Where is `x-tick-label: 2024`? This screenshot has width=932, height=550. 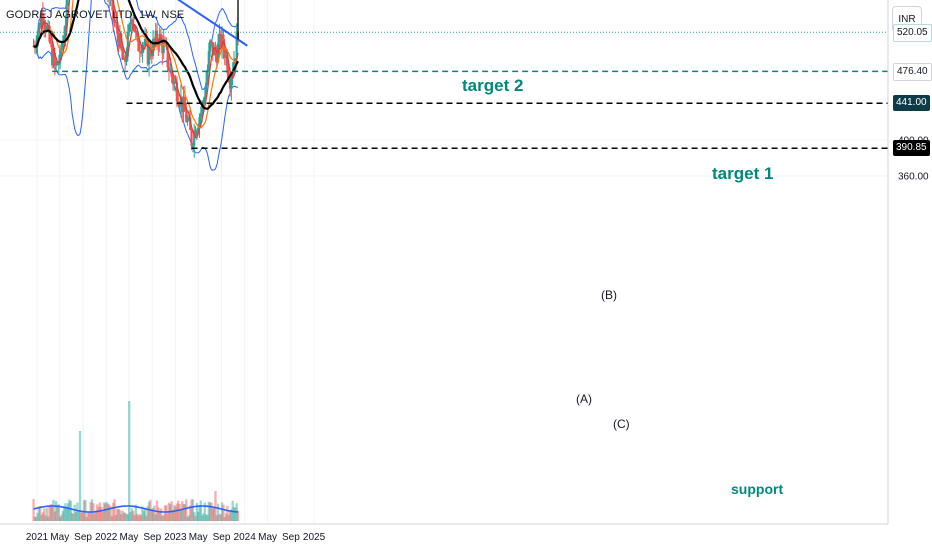 x-tick-label: 2024 is located at coordinates (245, 537).